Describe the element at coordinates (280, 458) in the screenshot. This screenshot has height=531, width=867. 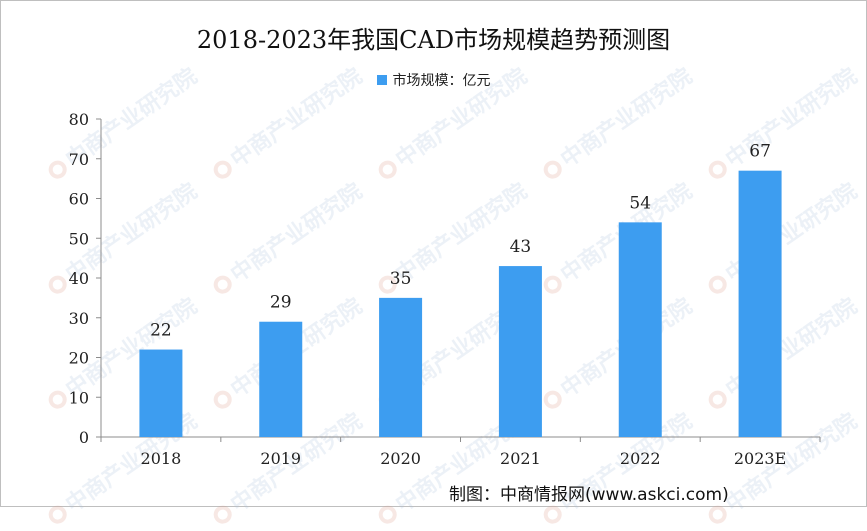
I see `x-tick-label: 2019` at that location.